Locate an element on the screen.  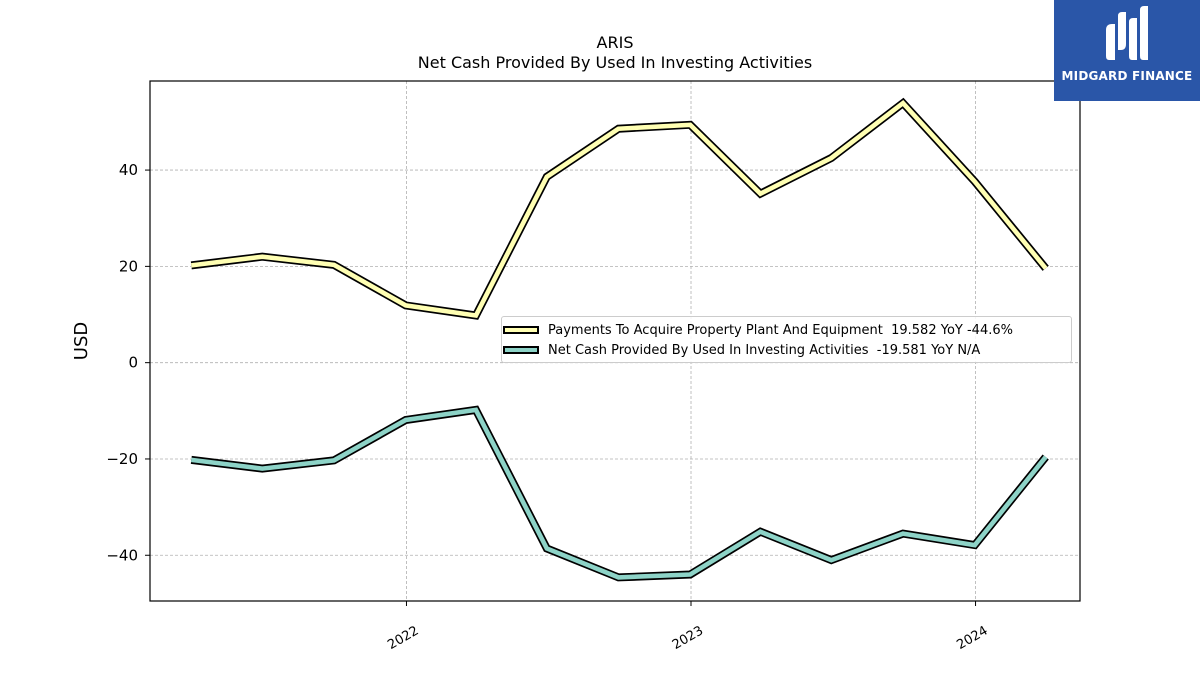
y-tick-label: 20 is located at coordinates (128, 266).